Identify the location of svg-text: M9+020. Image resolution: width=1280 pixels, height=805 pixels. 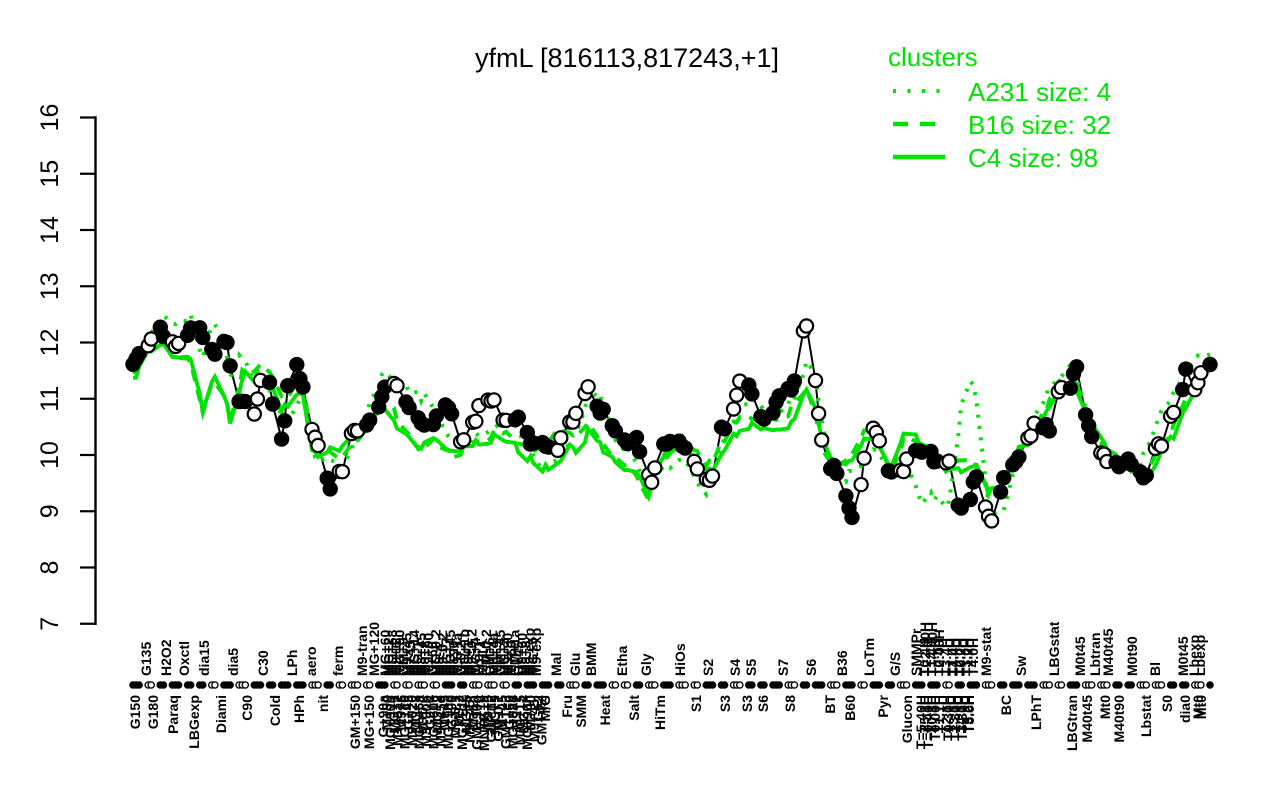
(412, 720).